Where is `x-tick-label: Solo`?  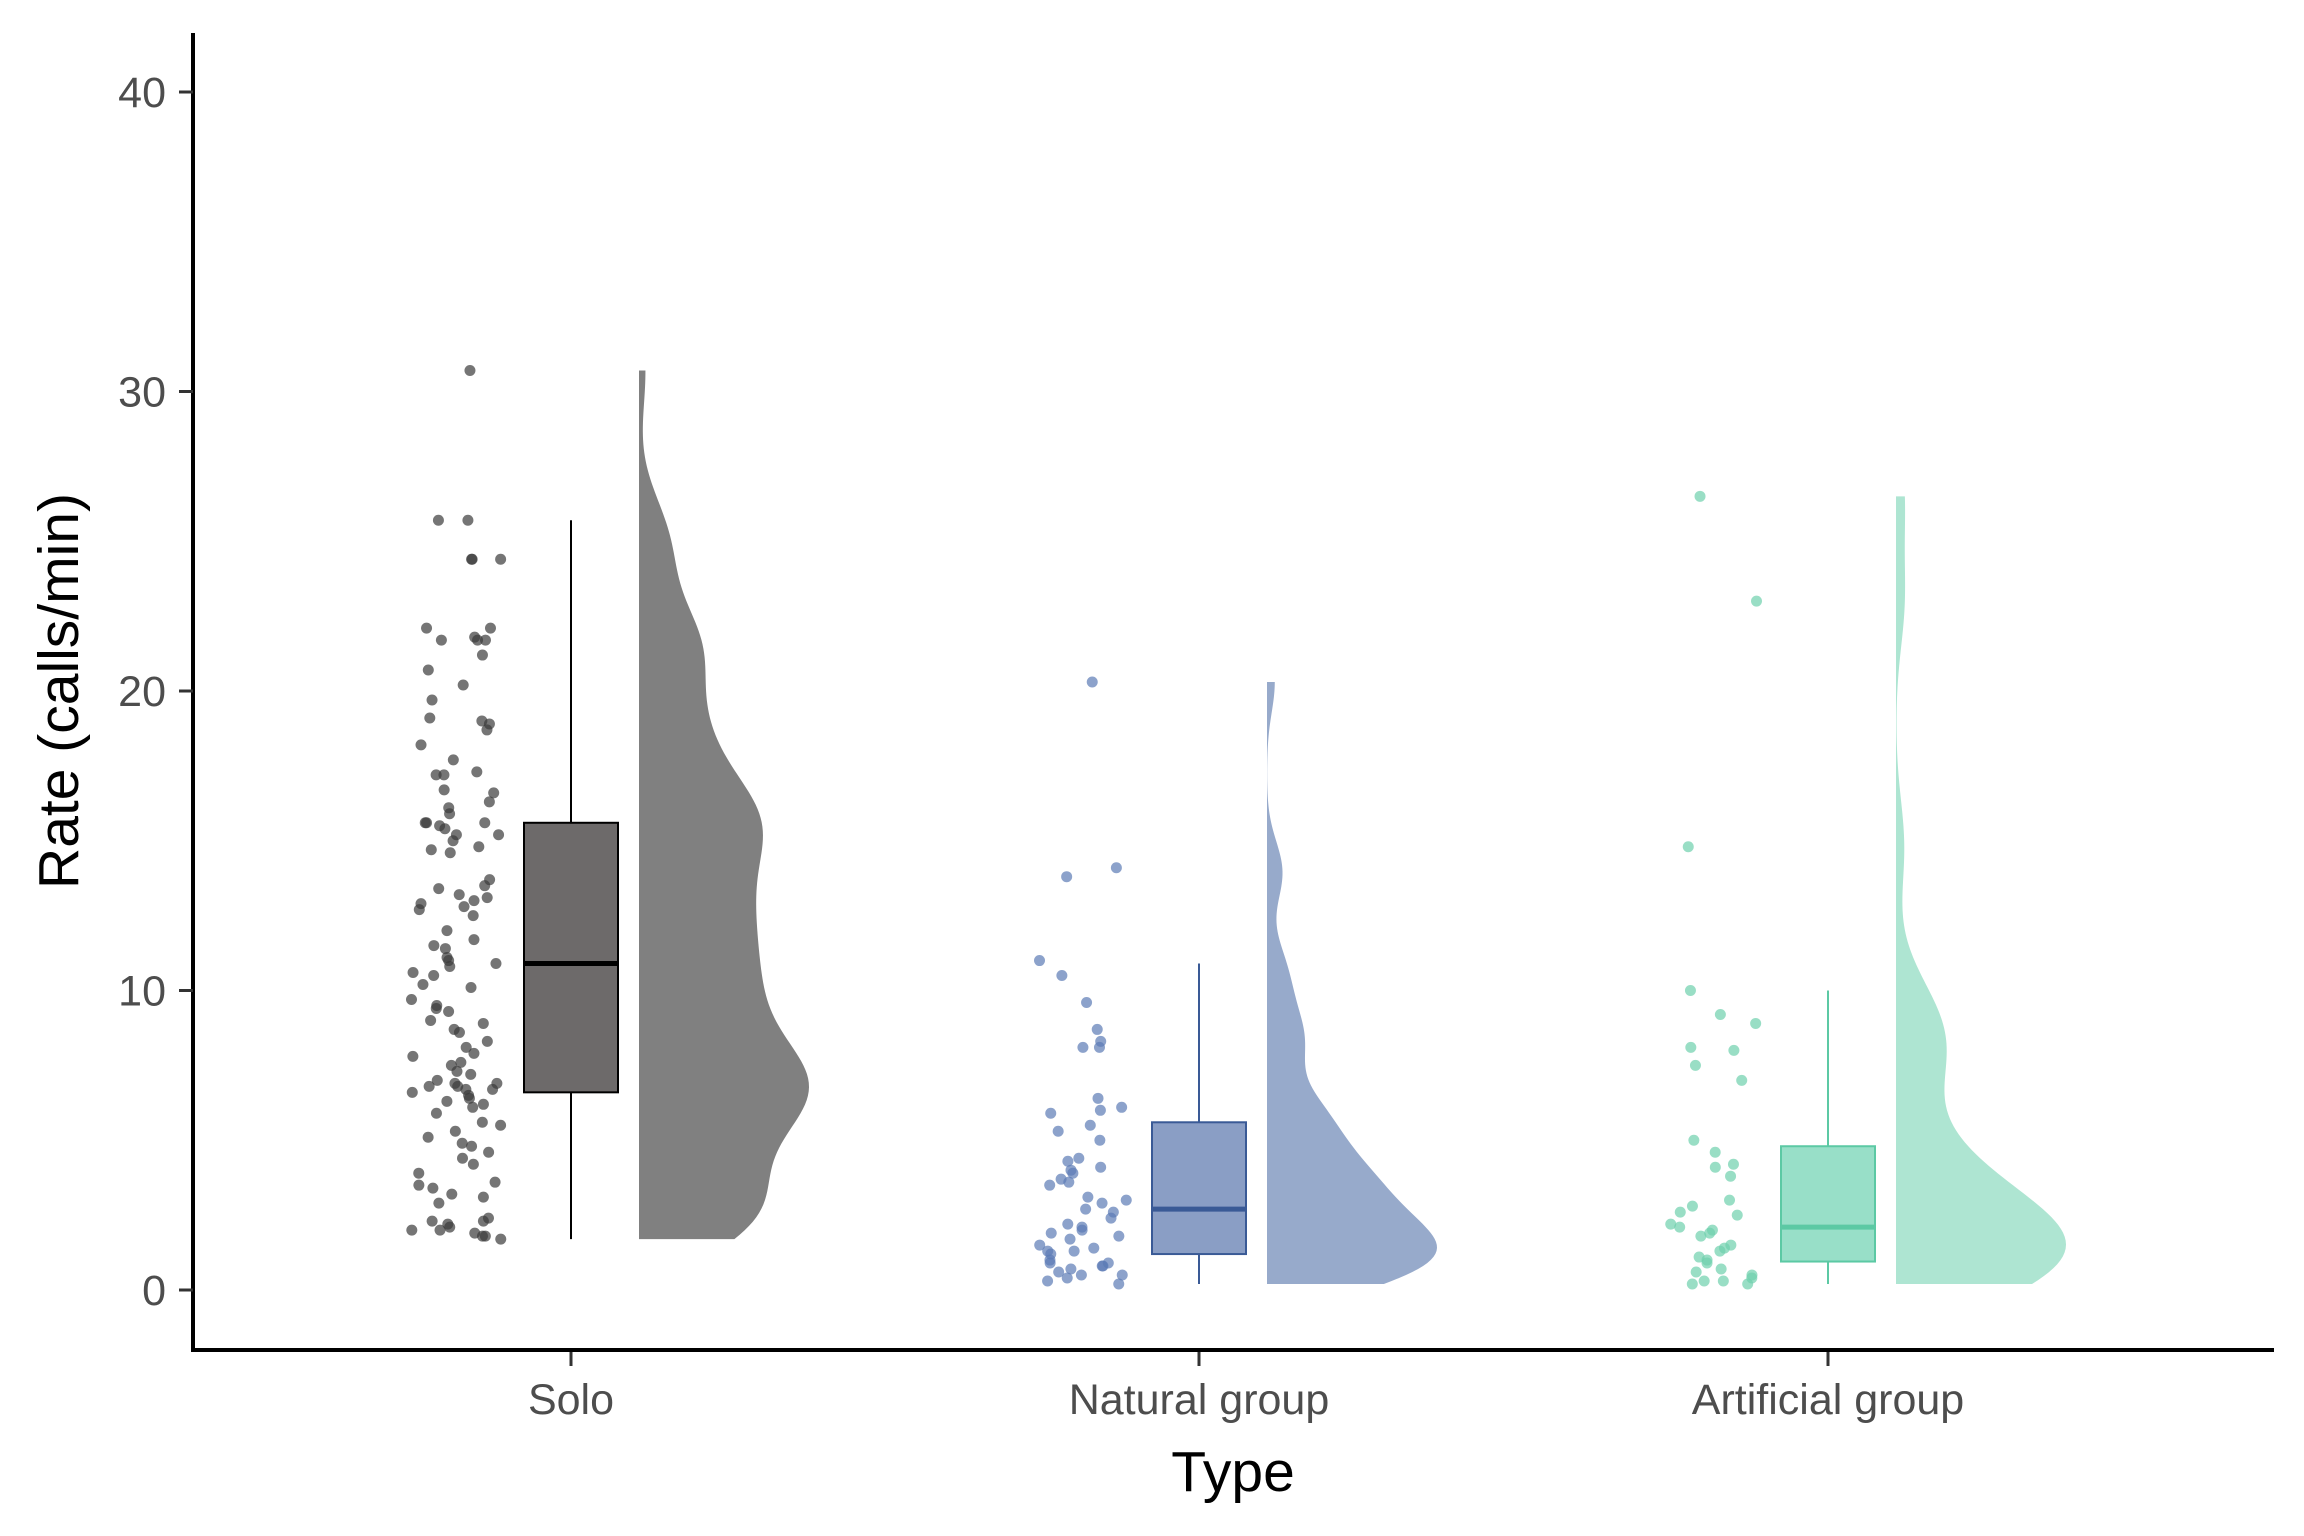 x-tick-label: Solo is located at coordinates (571, 1400).